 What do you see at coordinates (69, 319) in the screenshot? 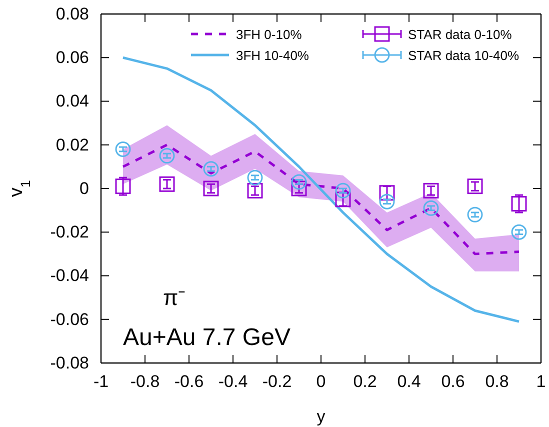
I see `y-tick-label: -0.06` at bounding box center [69, 319].